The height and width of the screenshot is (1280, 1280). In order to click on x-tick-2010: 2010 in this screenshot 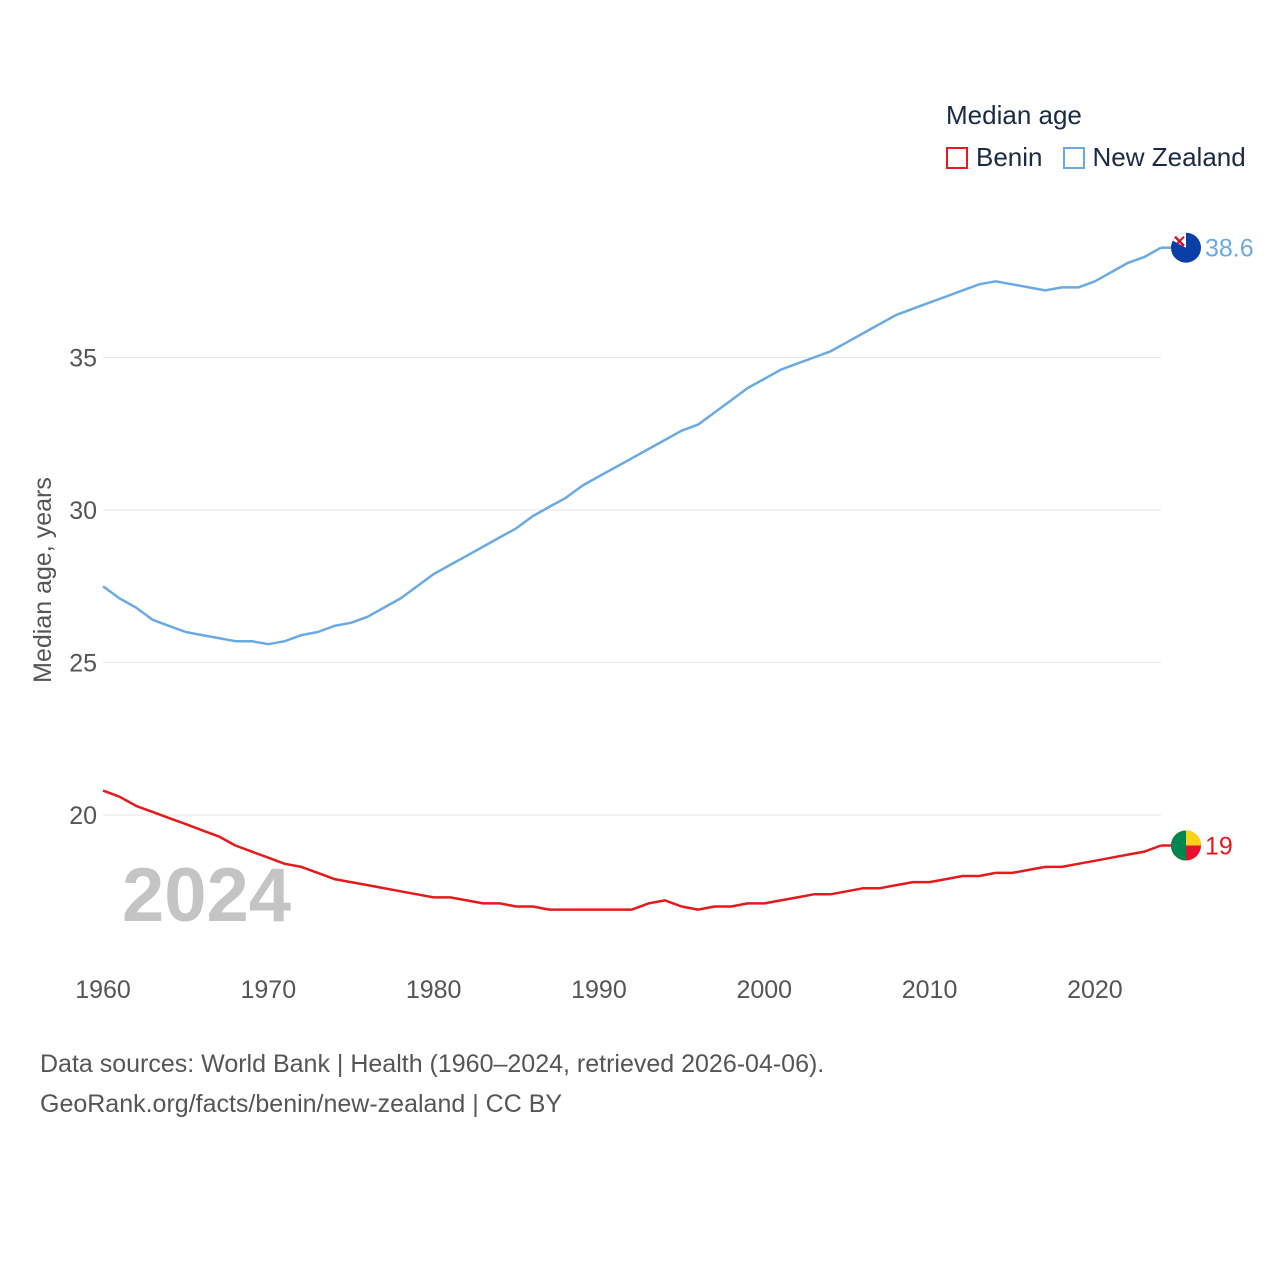, I will do `click(930, 990)`.